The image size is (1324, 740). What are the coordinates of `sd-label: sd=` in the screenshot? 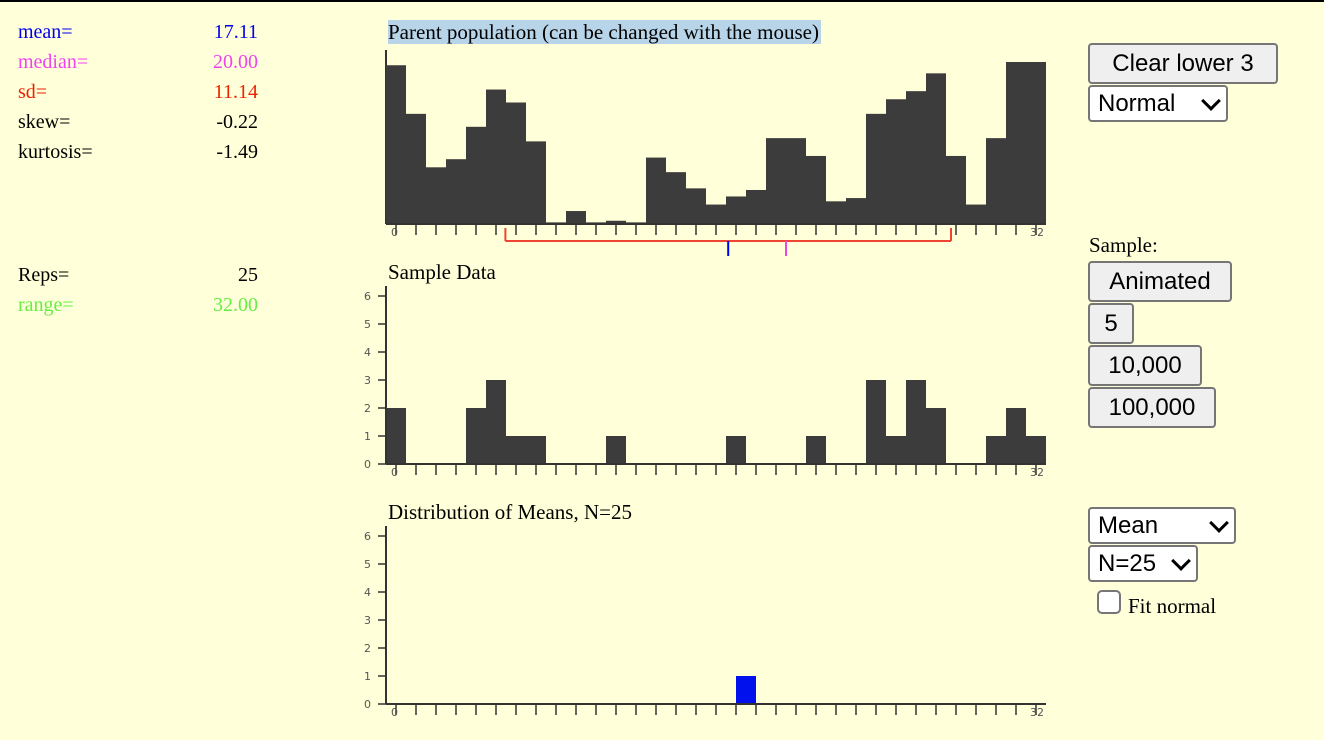 It's located at (33, 92).